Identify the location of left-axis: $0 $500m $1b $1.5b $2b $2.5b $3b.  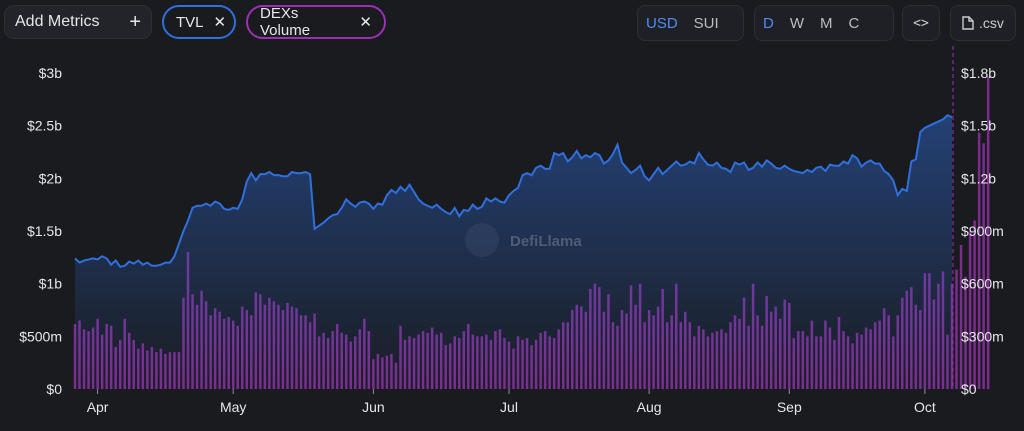
(40, 231).